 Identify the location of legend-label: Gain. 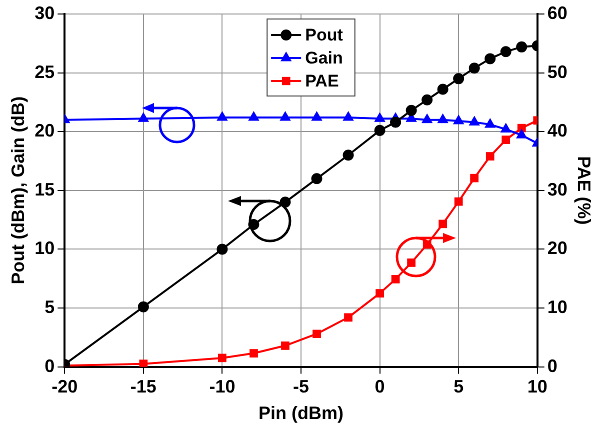
(324, 58).